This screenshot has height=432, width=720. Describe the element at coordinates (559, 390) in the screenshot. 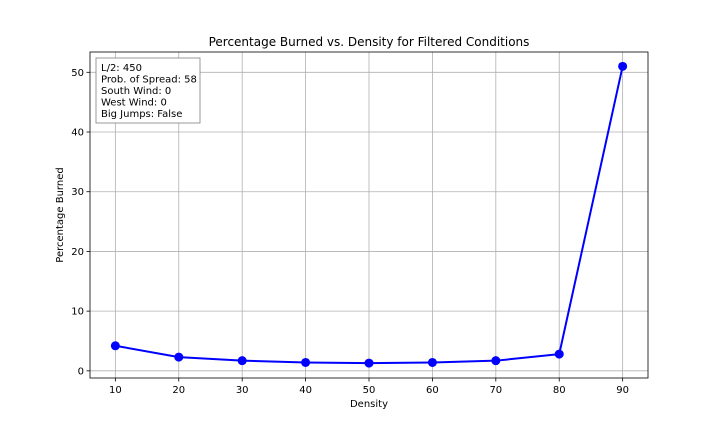

I see `x-tick-label: 80` at that location.